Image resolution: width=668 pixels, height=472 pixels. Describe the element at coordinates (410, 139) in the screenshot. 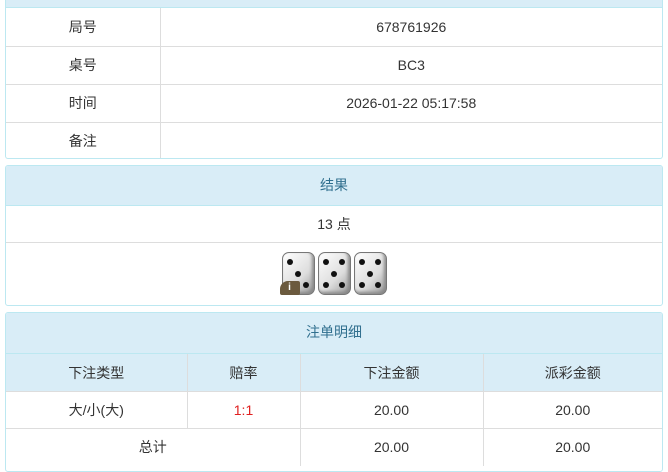

I see `remark` at that location.